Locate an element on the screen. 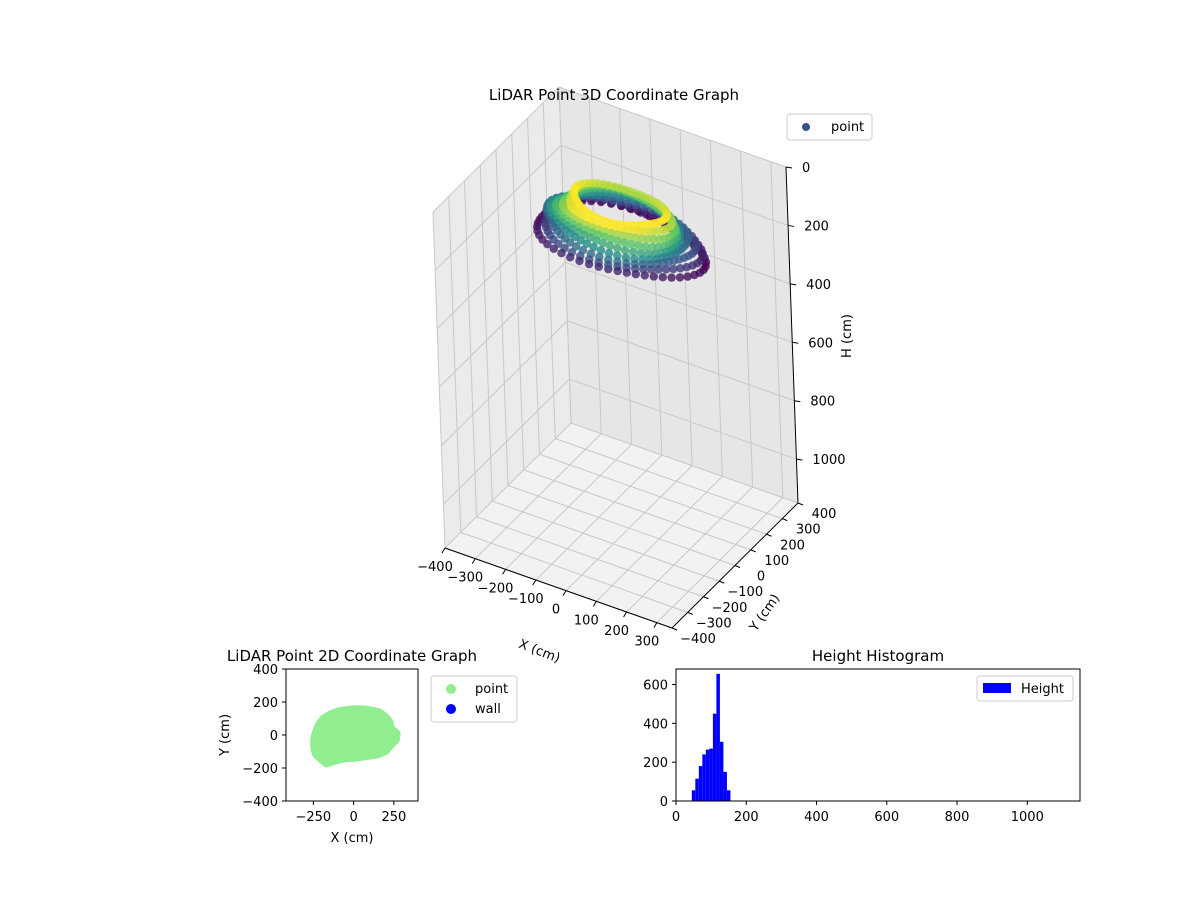 The image size is (1200, 900). y-tick-label-2d: −200 is located at coordinates (260, 769).